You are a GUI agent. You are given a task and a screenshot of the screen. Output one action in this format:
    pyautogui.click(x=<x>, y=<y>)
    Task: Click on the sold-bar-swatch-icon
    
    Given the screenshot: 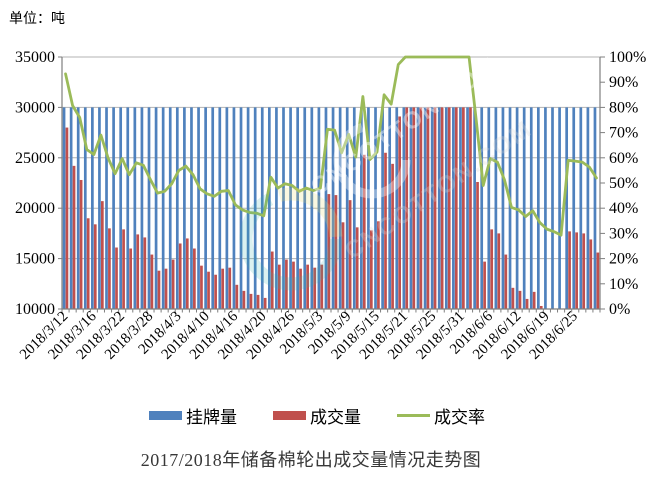 What is the action you would take?
    pyautogui.click(x=289, y=415)
    